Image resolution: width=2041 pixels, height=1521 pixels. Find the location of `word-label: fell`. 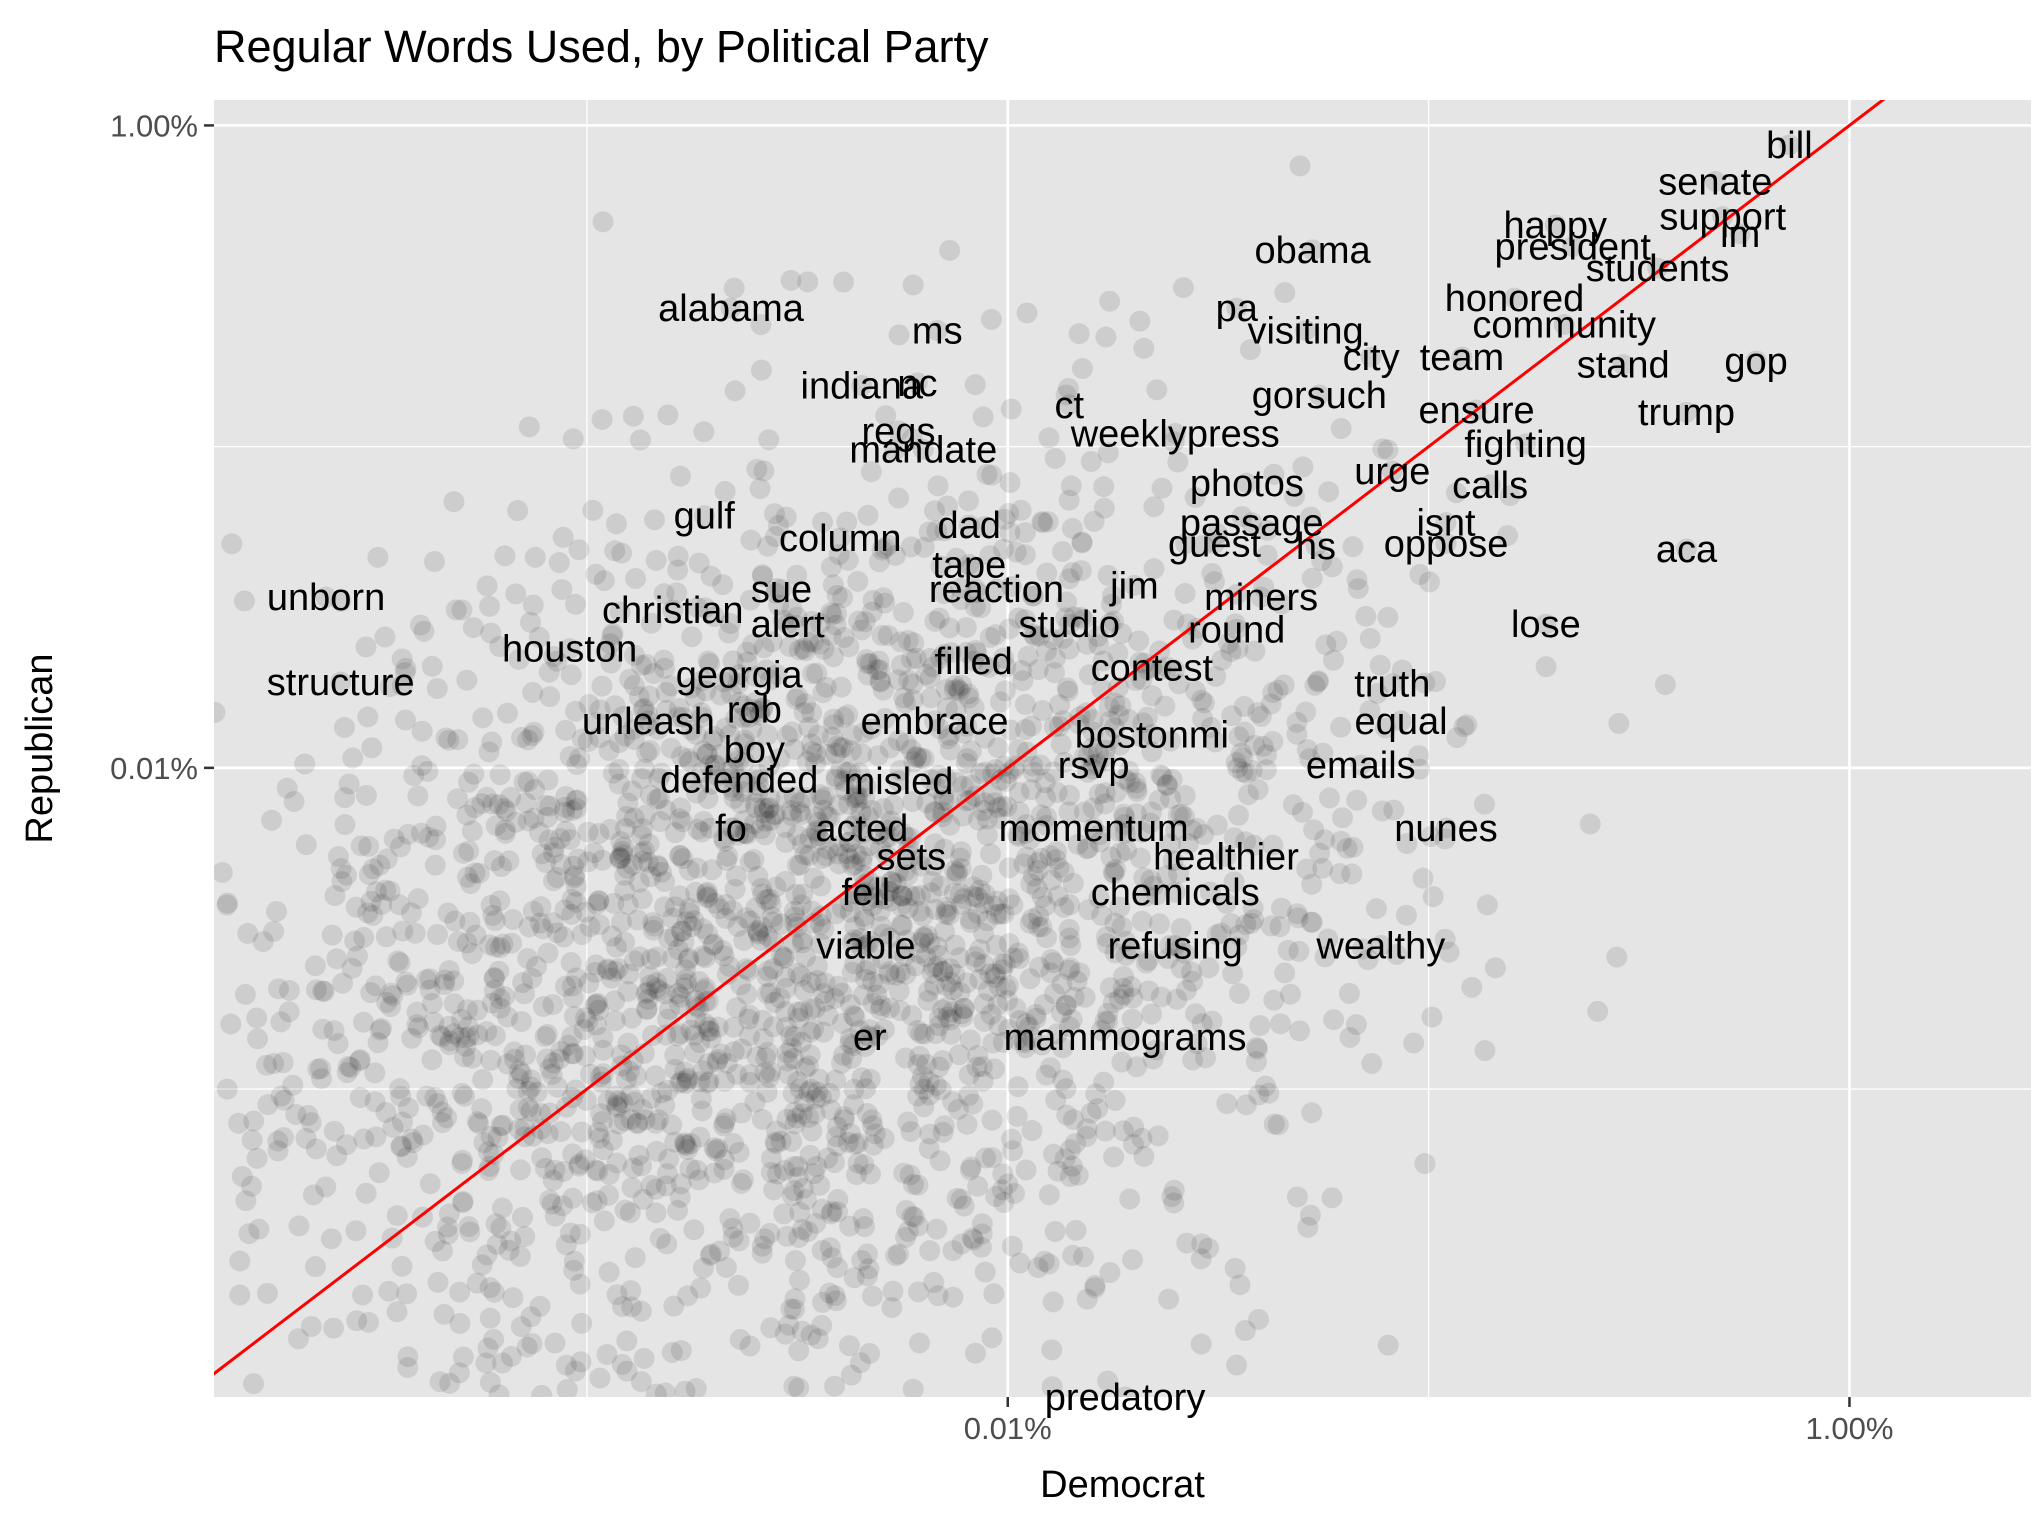

word-label: fell is located at coordinates (866, 893).